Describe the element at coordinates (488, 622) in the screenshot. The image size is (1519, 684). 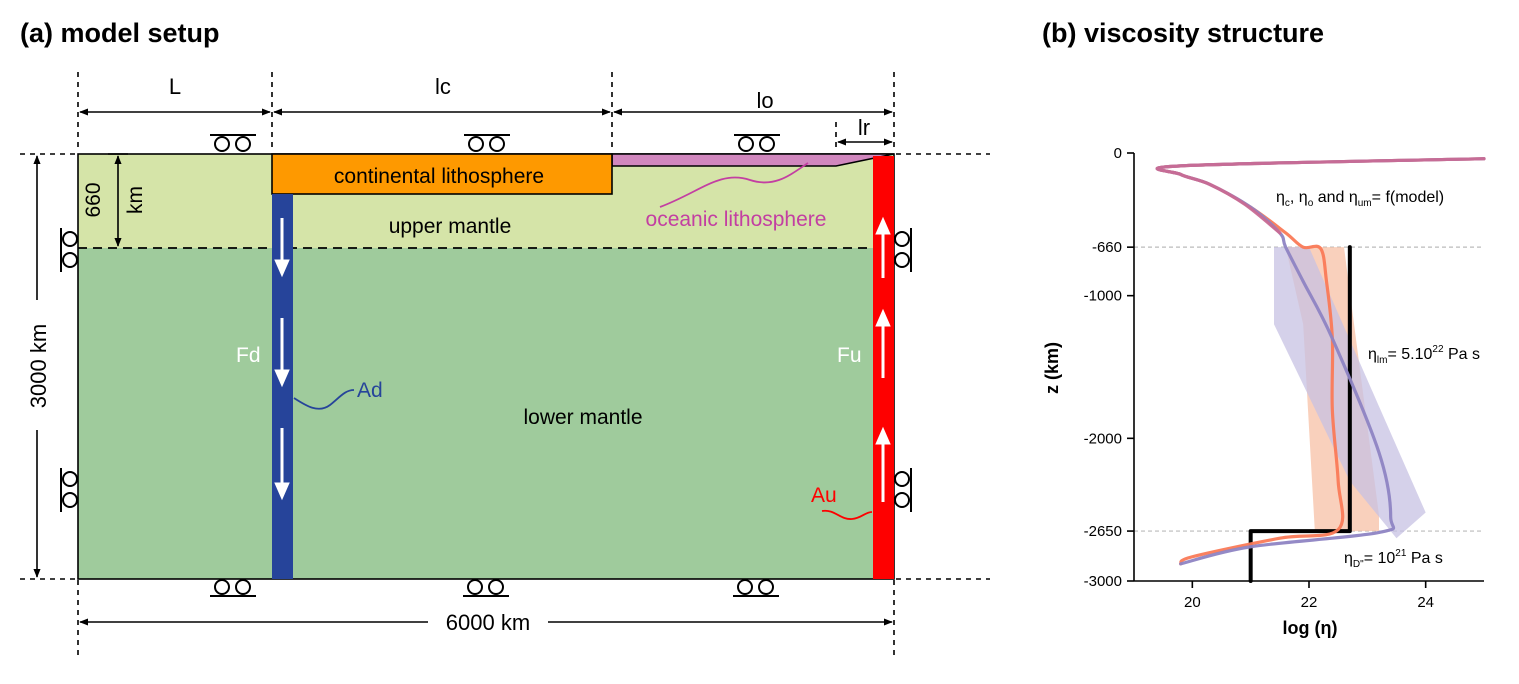
I see `dim-width: 6000 km` at that location.